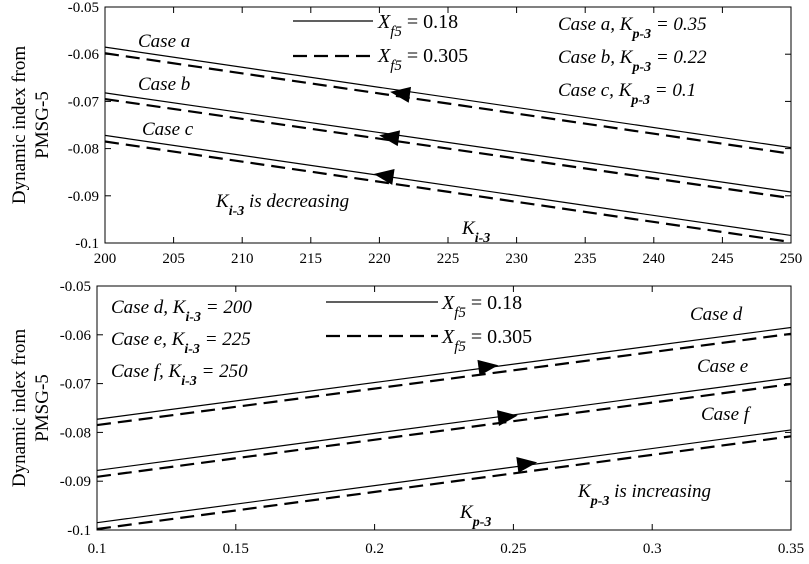  What do you see at coordinates (76, 336) in the screenshot?
I see `panel2-y-tick-label: -0.06` at bounding box center [76, 336].